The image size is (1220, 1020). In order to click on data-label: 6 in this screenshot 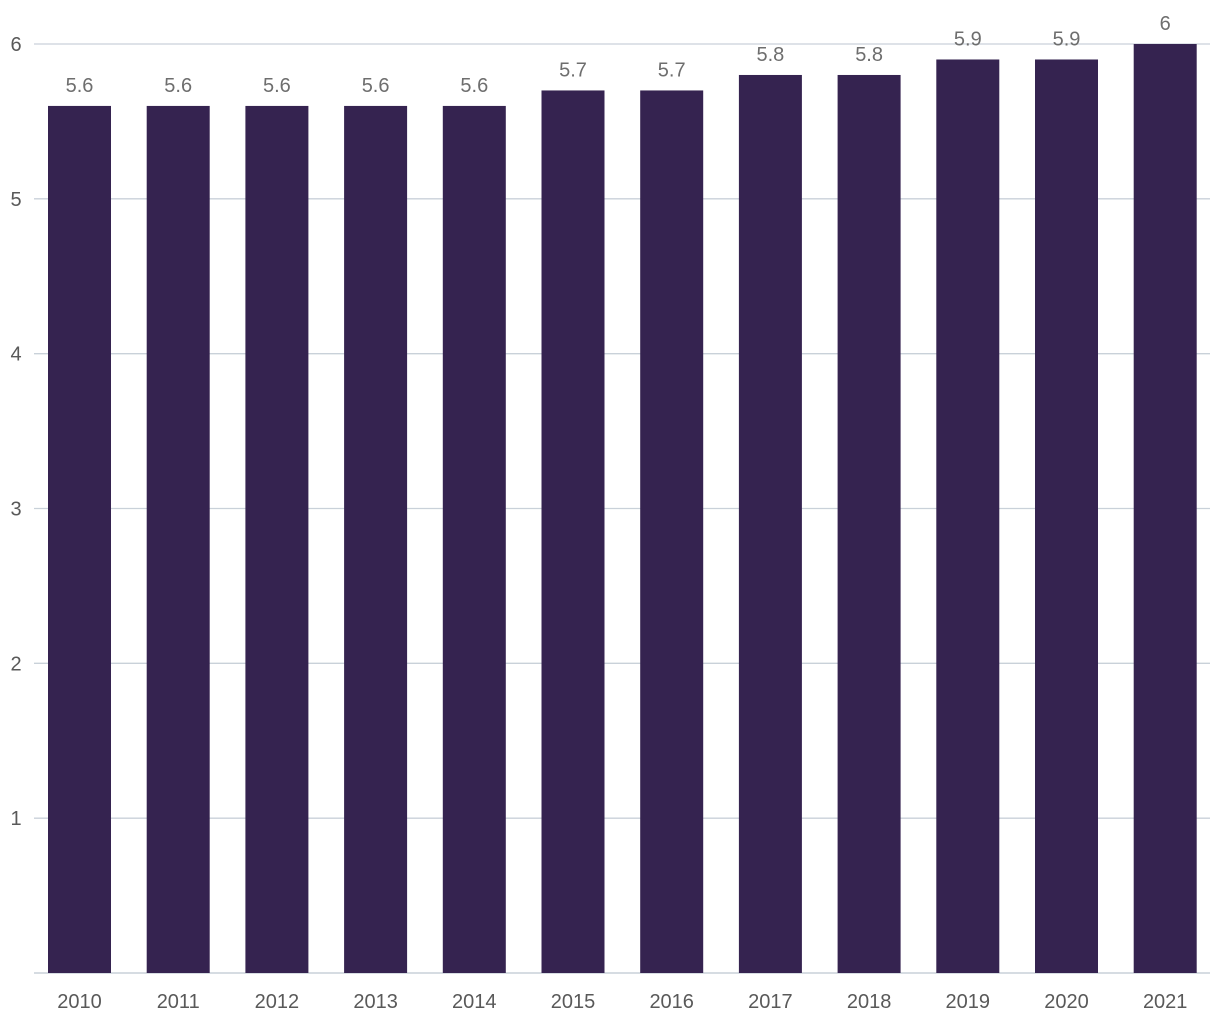, I will do `click(1165, 24)`.